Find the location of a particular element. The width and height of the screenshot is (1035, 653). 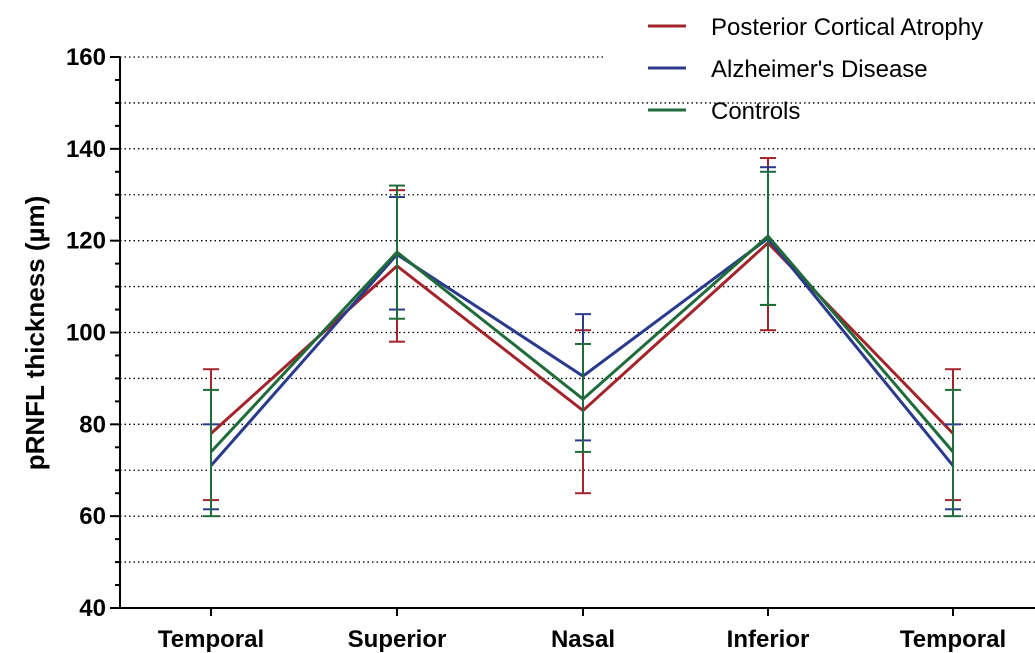

legend-item: Controls is located at coordinates (724, 111).